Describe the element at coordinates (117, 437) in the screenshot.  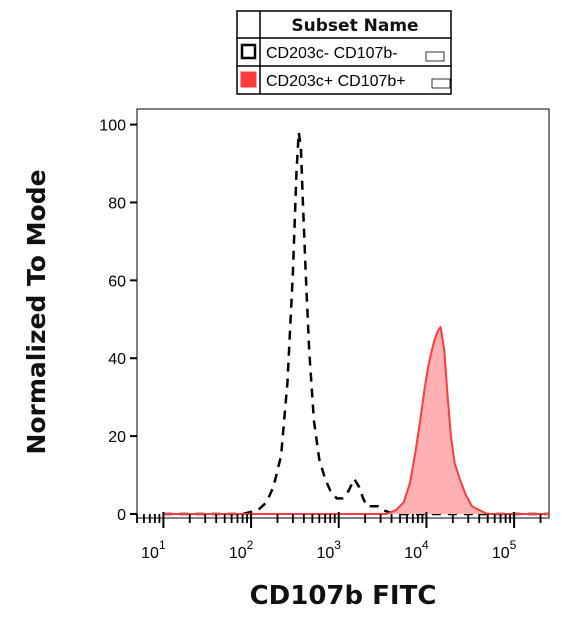
I see `y-tick-label: 20` at that location.